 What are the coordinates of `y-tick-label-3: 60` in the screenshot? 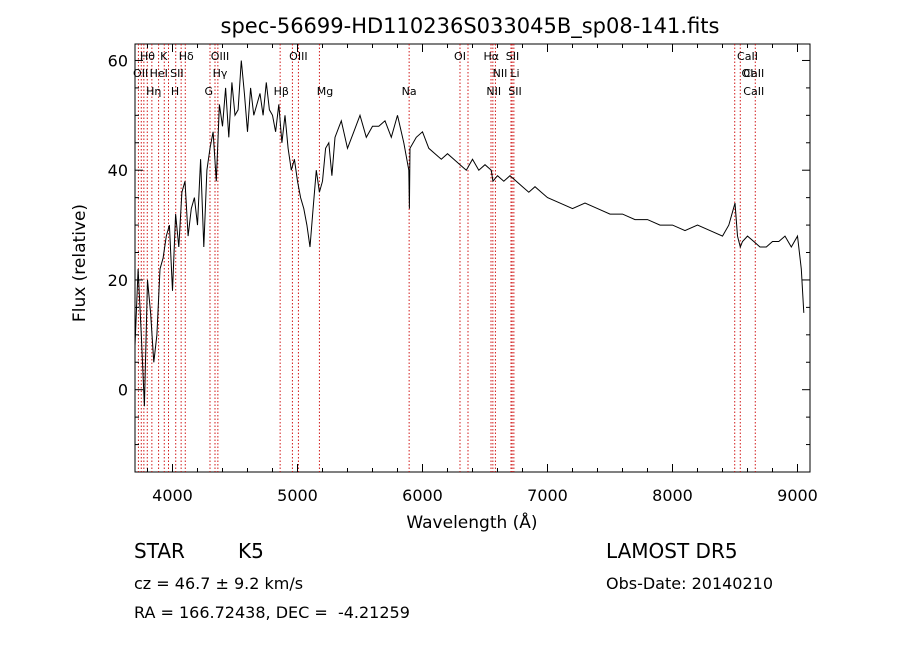 It's located at (118, 60).